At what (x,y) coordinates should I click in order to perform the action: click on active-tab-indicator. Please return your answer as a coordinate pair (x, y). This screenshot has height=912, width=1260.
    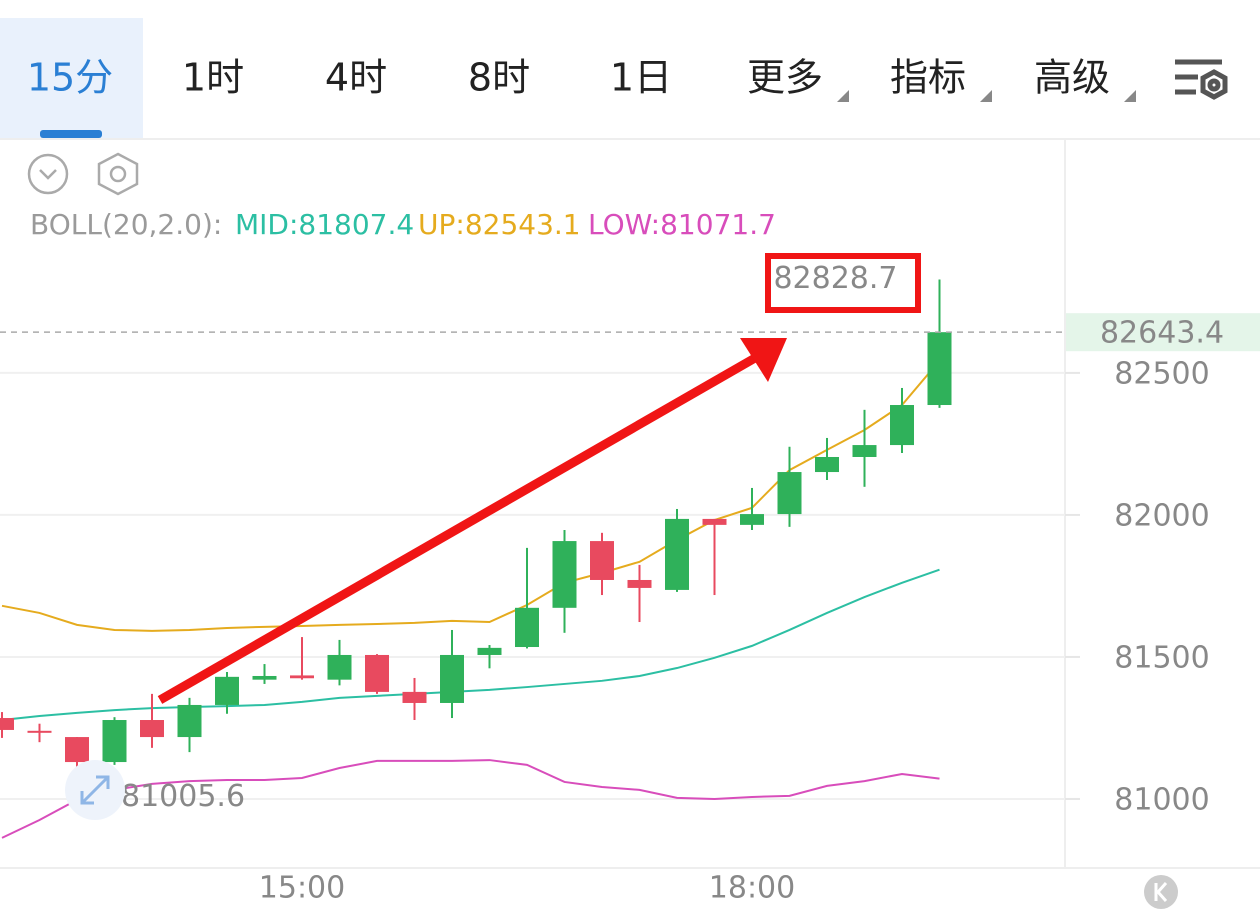
    Looking at the image, I should click on (71, 134).